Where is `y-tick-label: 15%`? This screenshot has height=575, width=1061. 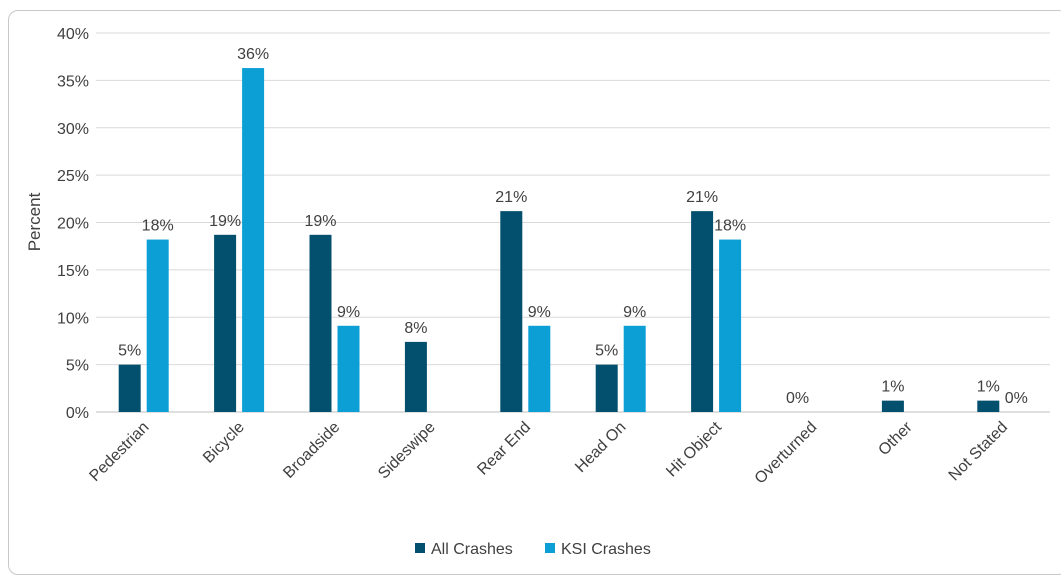
y-tick-label: 15% is located at coordinates (73, 271).